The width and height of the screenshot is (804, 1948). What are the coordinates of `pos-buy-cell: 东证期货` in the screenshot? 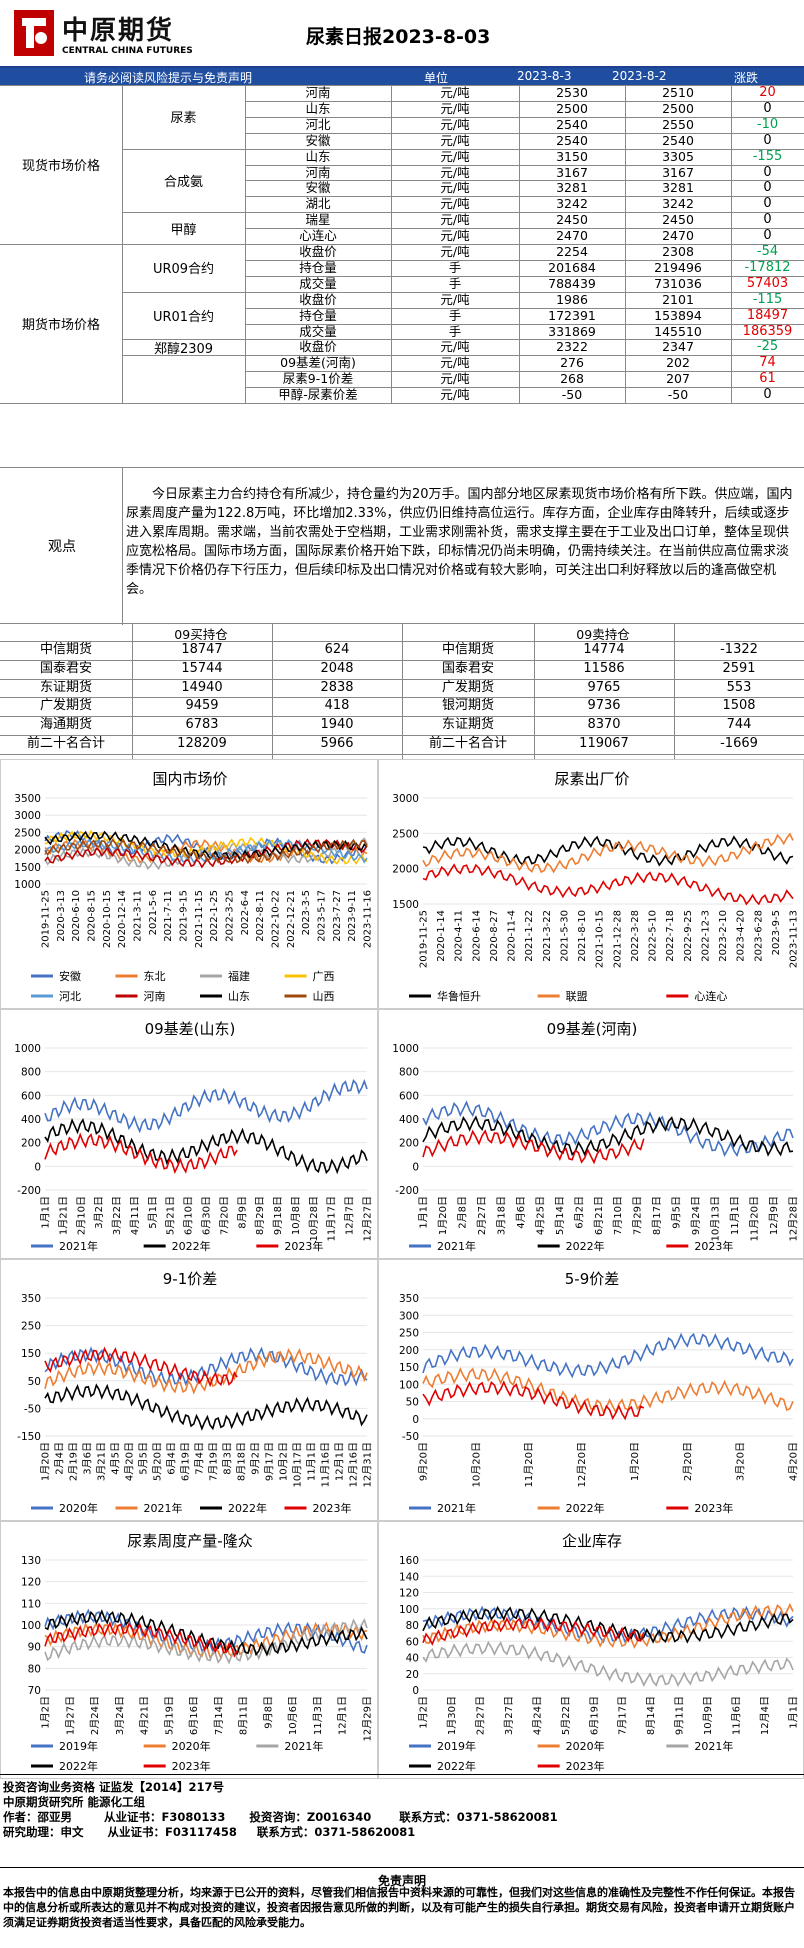 It's located at (65, 687).